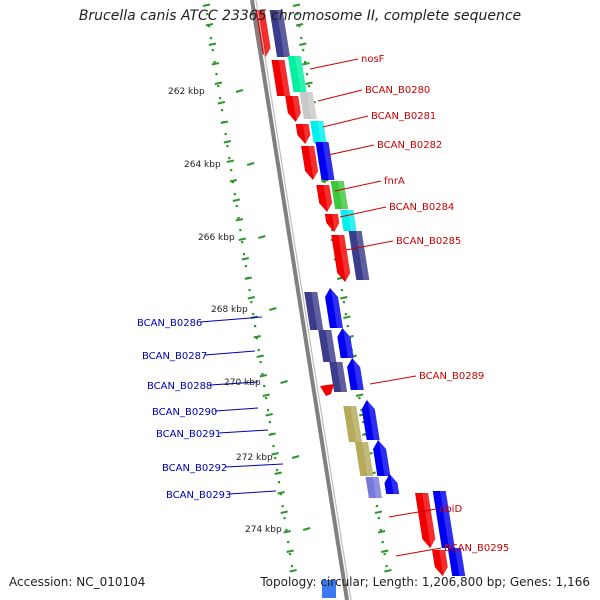  I want to click on gene-red-4-shine, so click(307, 134).